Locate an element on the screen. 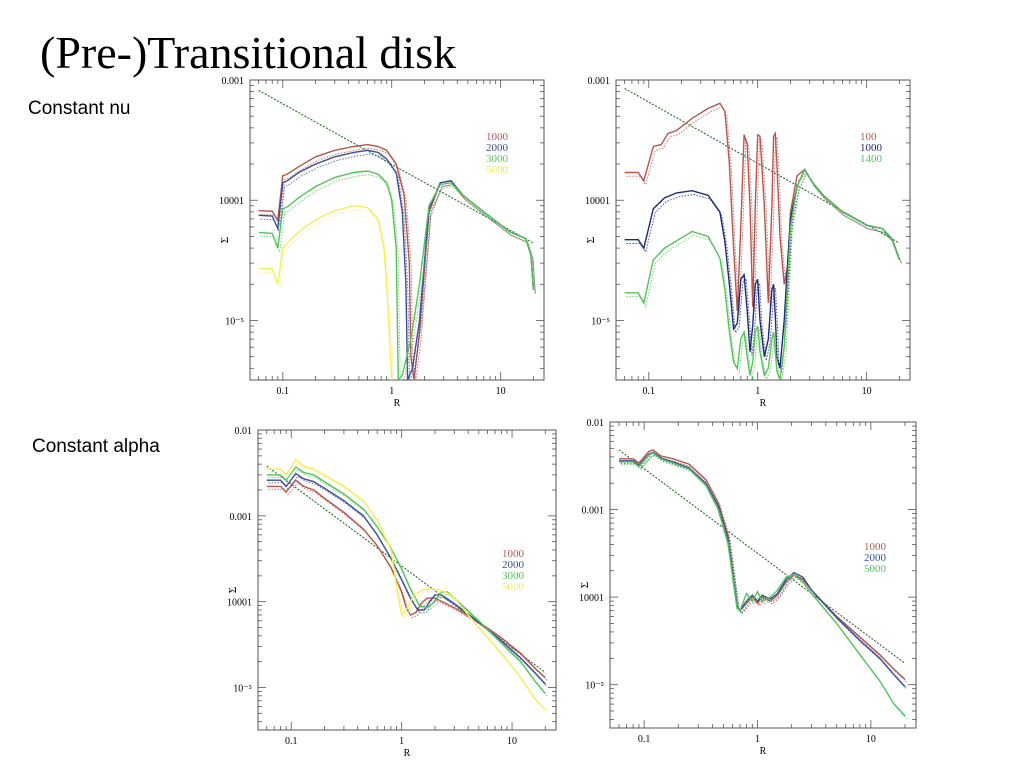 The width and height of the screenshot is (1024, 768). reference-power-law-line is located at coordinates (762, 556).